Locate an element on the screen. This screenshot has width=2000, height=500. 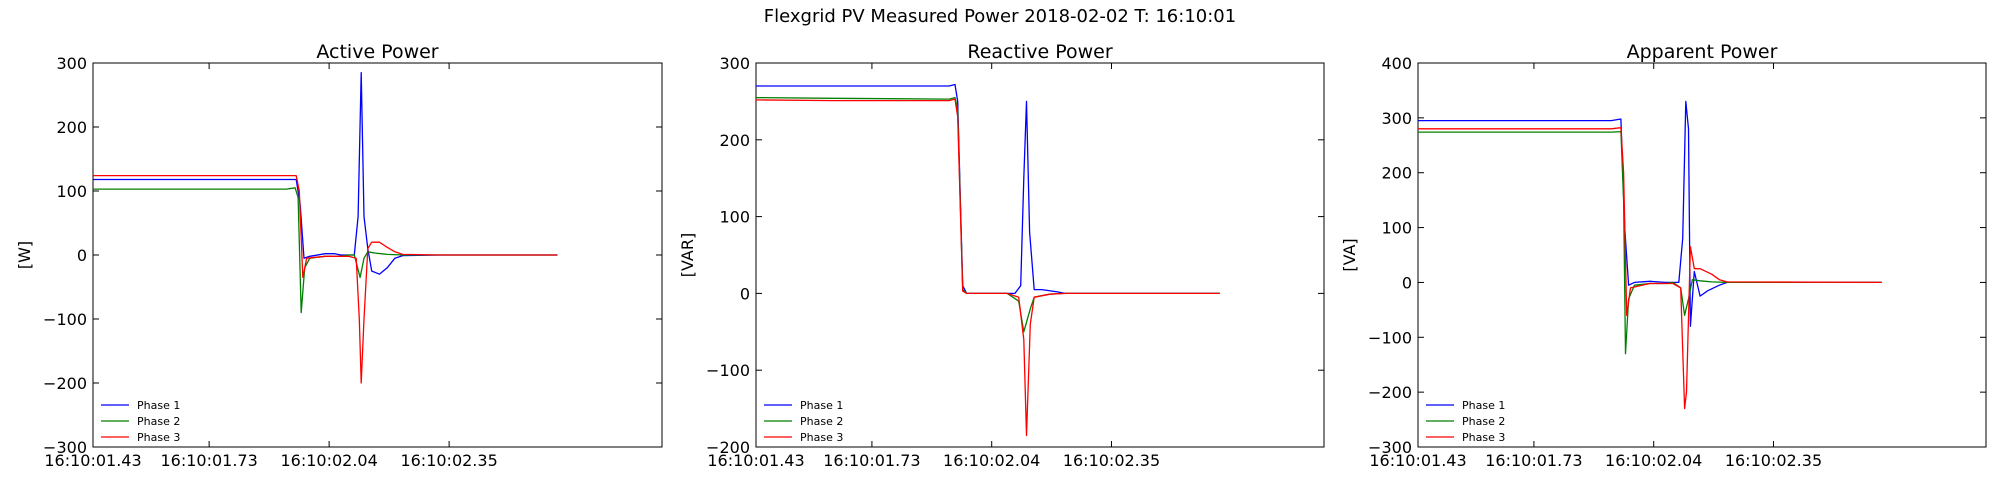
active-ylabel: [W] is located at coordinates (24, 255).